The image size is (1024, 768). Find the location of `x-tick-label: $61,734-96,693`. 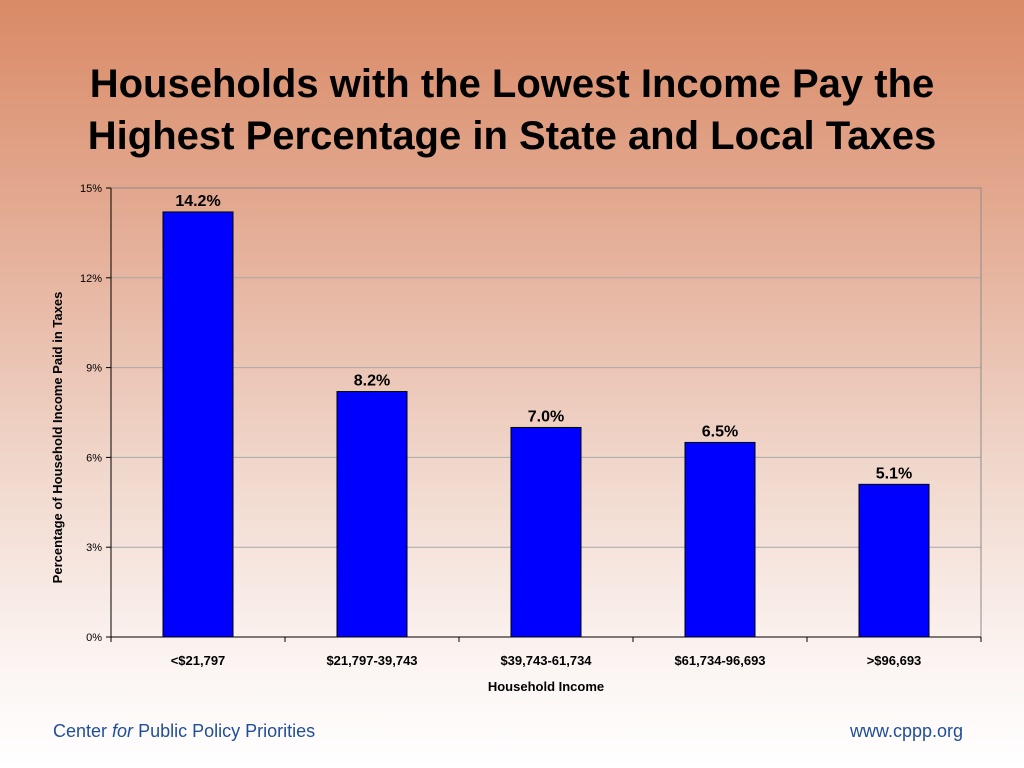

x-tick-label: $61,734-96,693 is located at coordinates (719, 660).